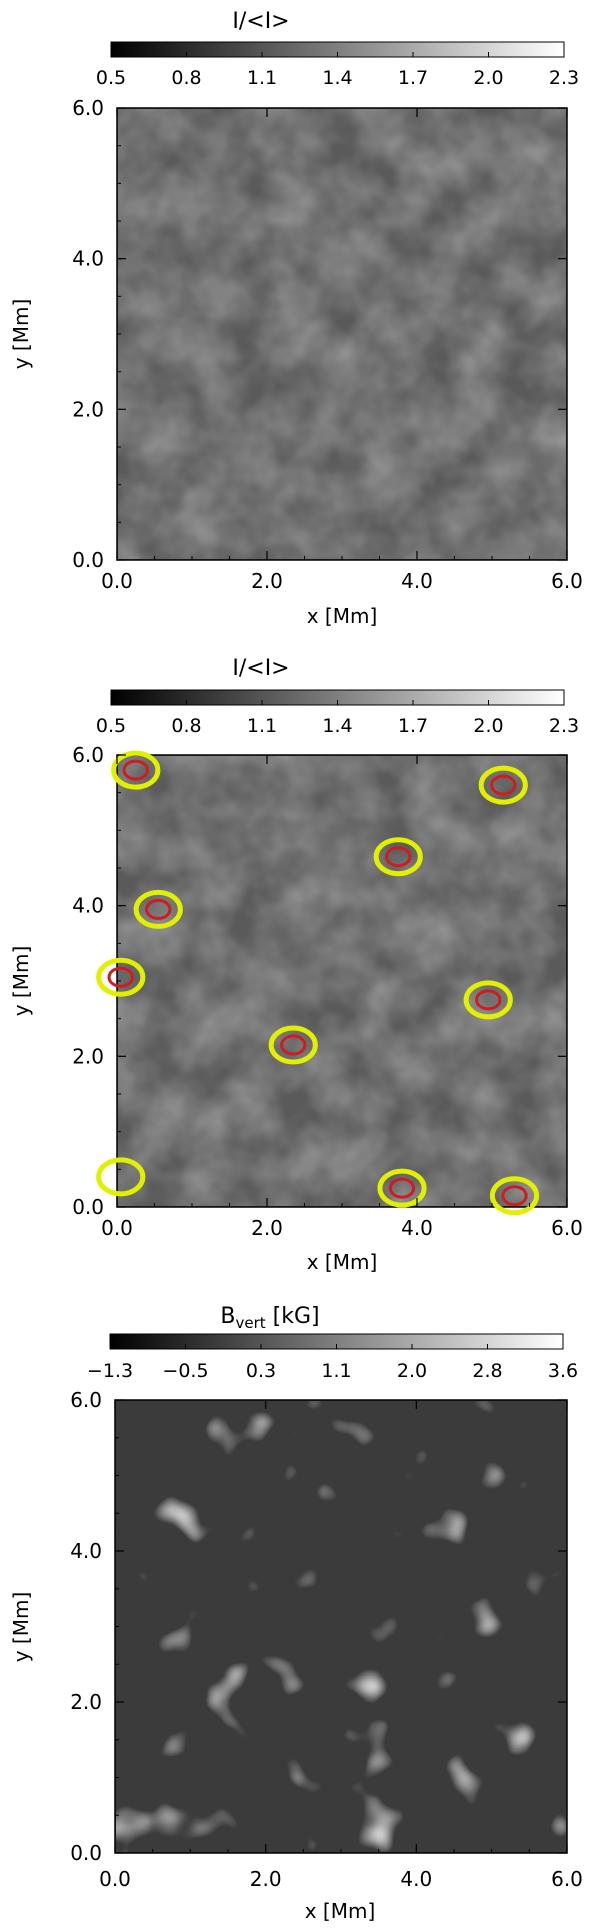 Image resolution: width=600 pixels, height=1929 pixels. What do you see at coordinates (250, 1323) in the screenshot?
I see `colorbar-title-3-sub: vert` at bounding box center [250, 1323].